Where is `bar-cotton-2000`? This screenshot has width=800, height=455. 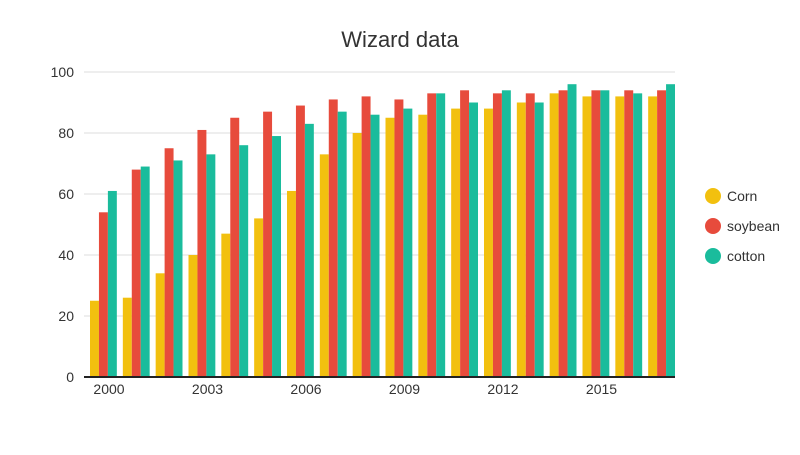
bar-cotton-2000 is located at coordinates (112, 283).